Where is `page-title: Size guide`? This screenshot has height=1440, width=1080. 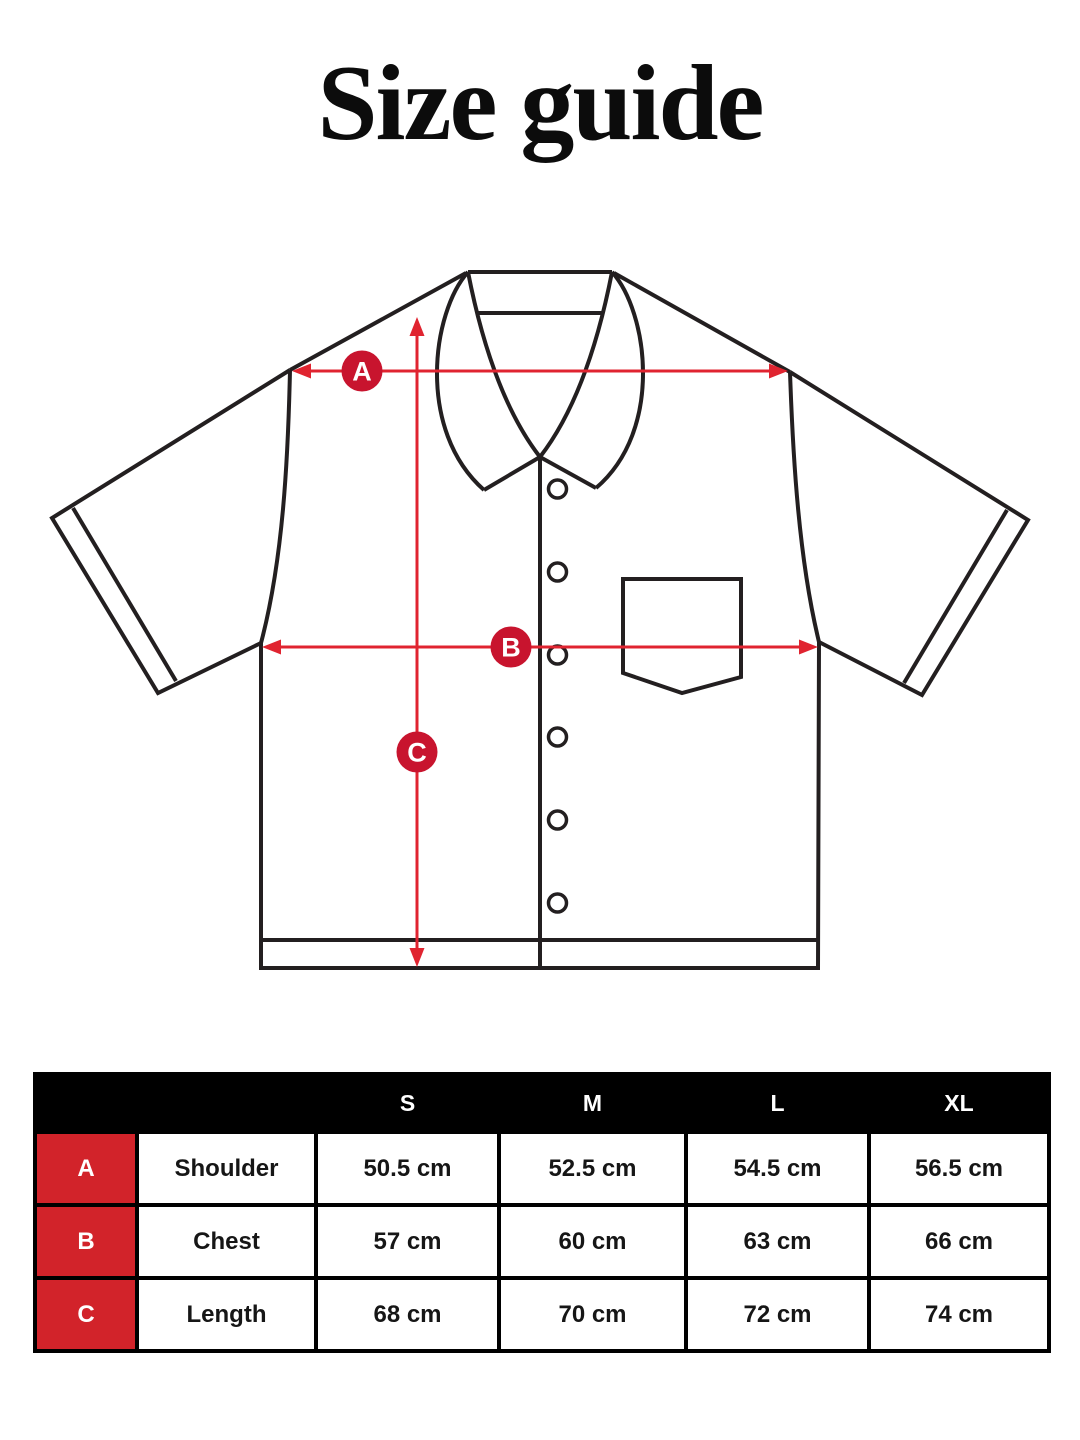 page-title: Size guide is located at coordinates (540, 103).